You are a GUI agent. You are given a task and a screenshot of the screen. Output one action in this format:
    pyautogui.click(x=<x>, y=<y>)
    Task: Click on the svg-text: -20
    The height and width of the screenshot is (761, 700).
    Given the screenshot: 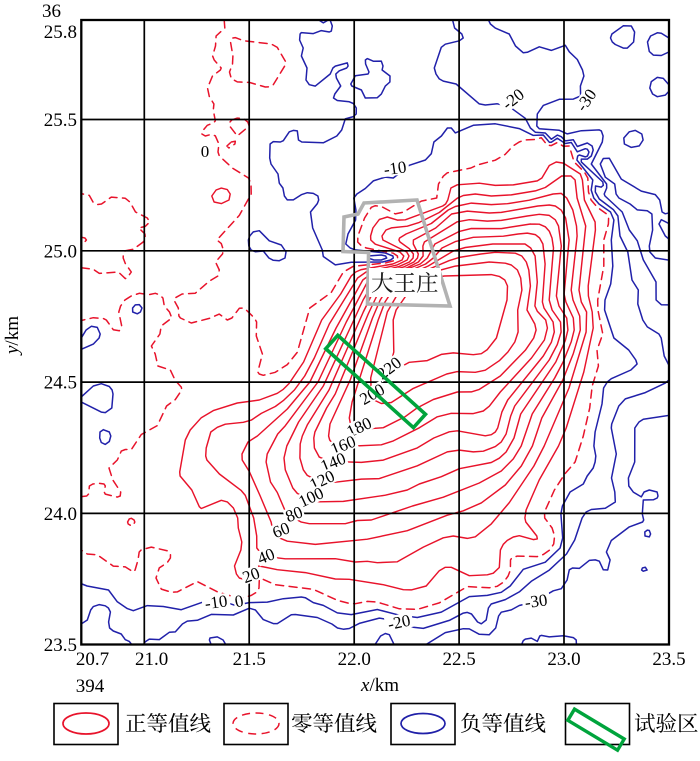 What is the action you would take?
    pyautogui.click(x=399, y=622)
    